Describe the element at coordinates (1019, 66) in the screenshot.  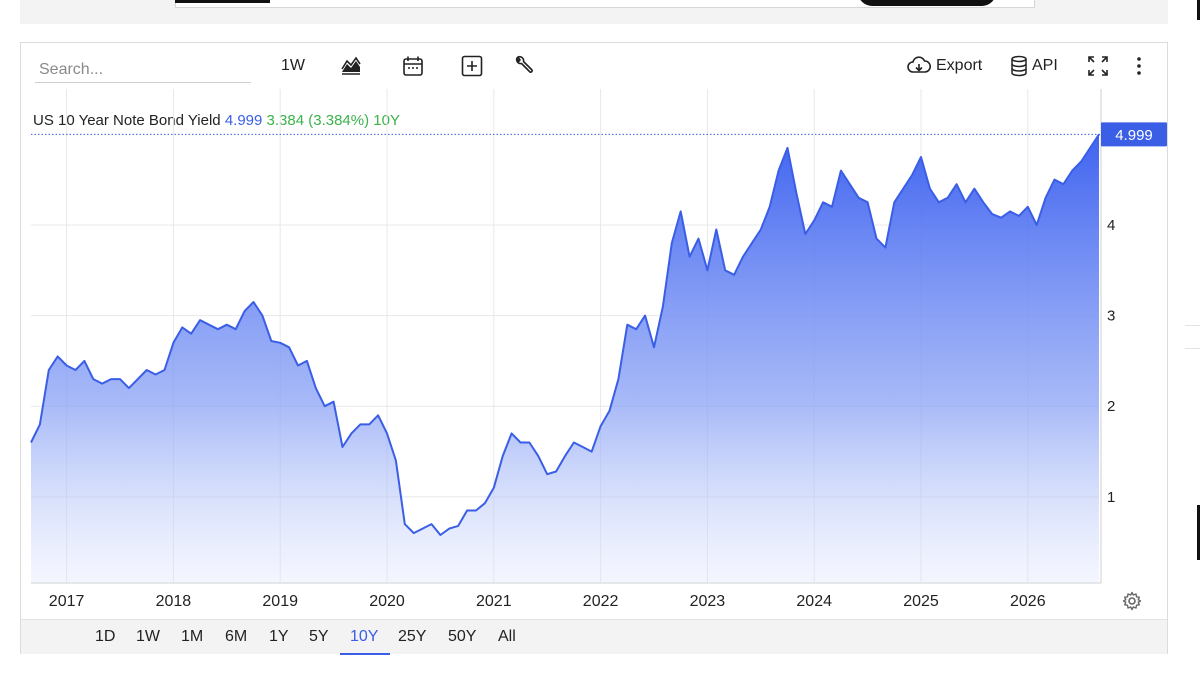
I see `database-icon` at that location.